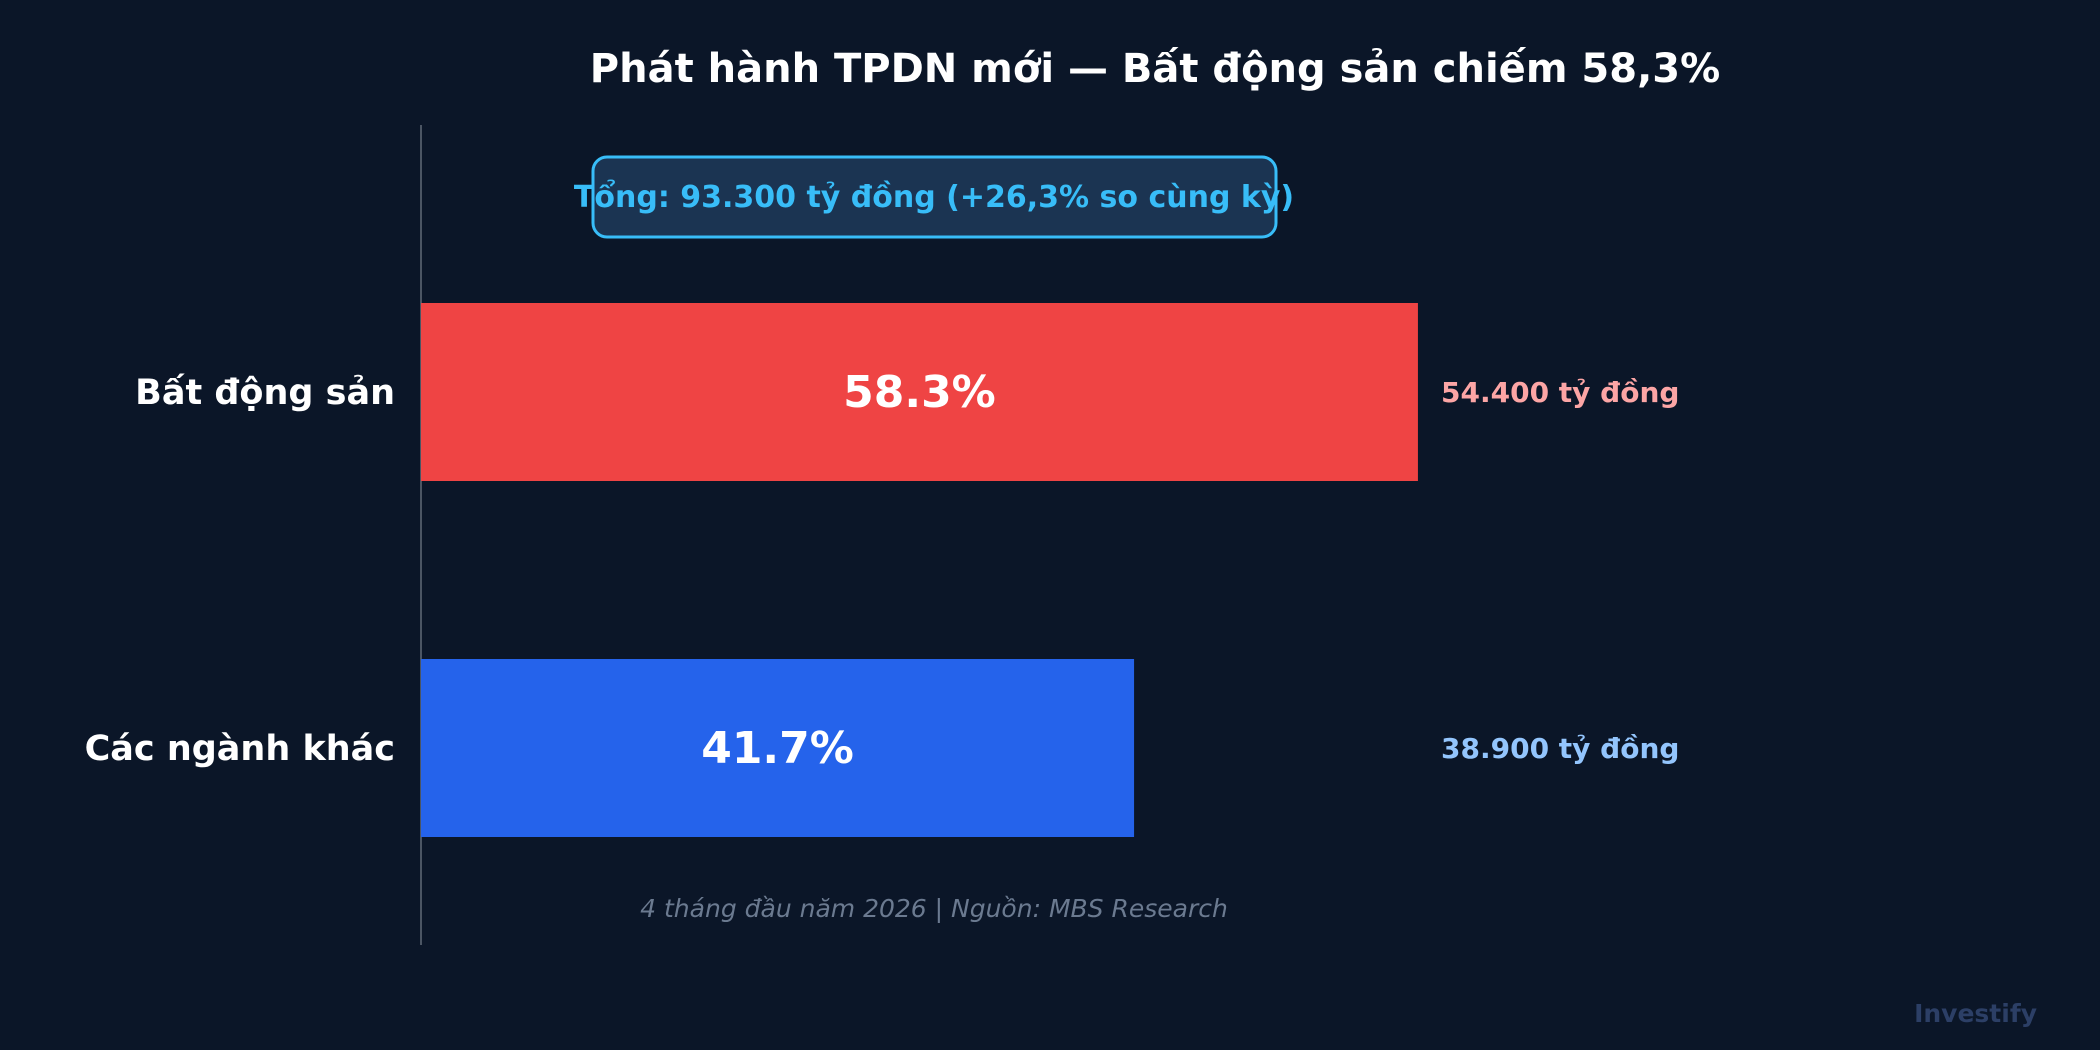 The height and width of the screenshot is (1050, 2100). I want to click on bar-value-label: 41.7%, so click(777, 748).